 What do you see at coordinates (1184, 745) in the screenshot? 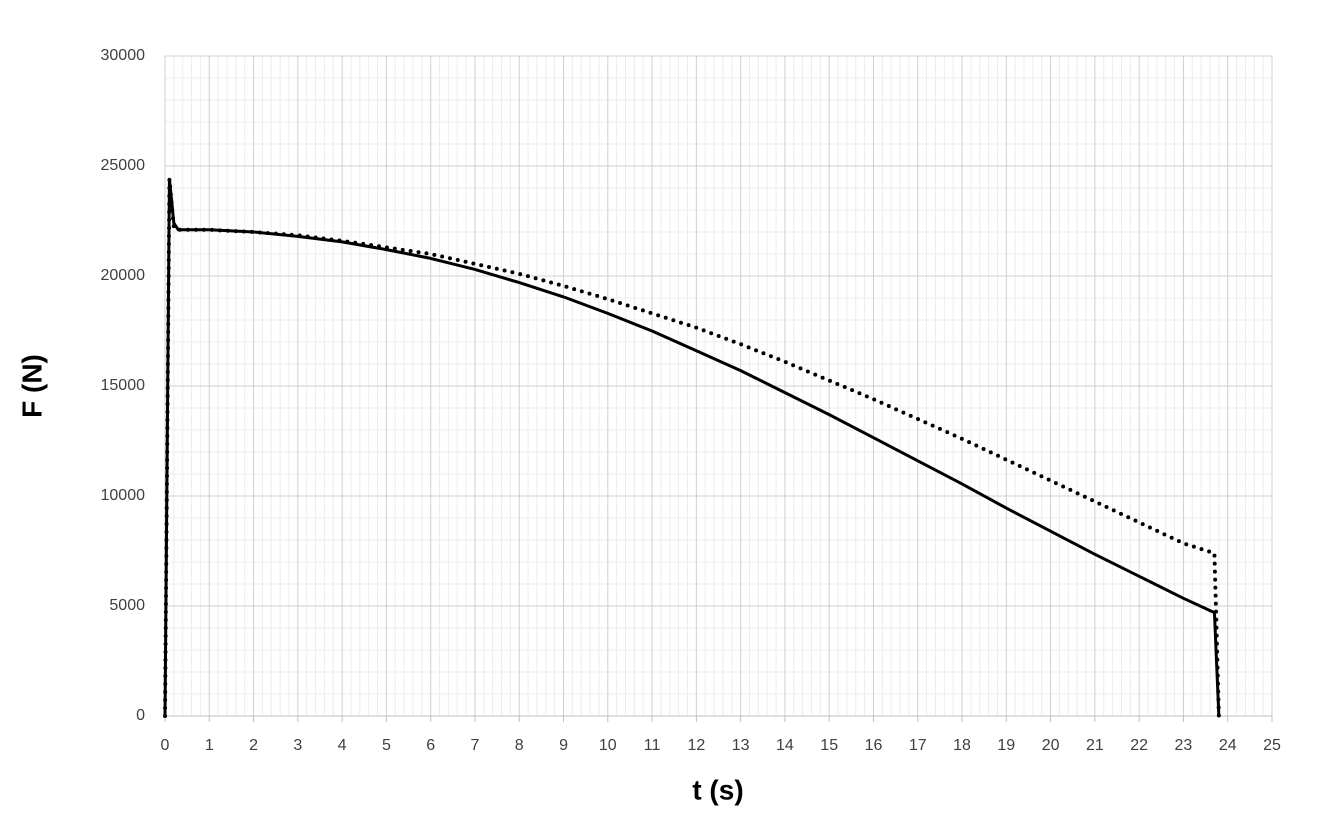
I see `x-tick-label: 23` at bounding box center [1184, 745].